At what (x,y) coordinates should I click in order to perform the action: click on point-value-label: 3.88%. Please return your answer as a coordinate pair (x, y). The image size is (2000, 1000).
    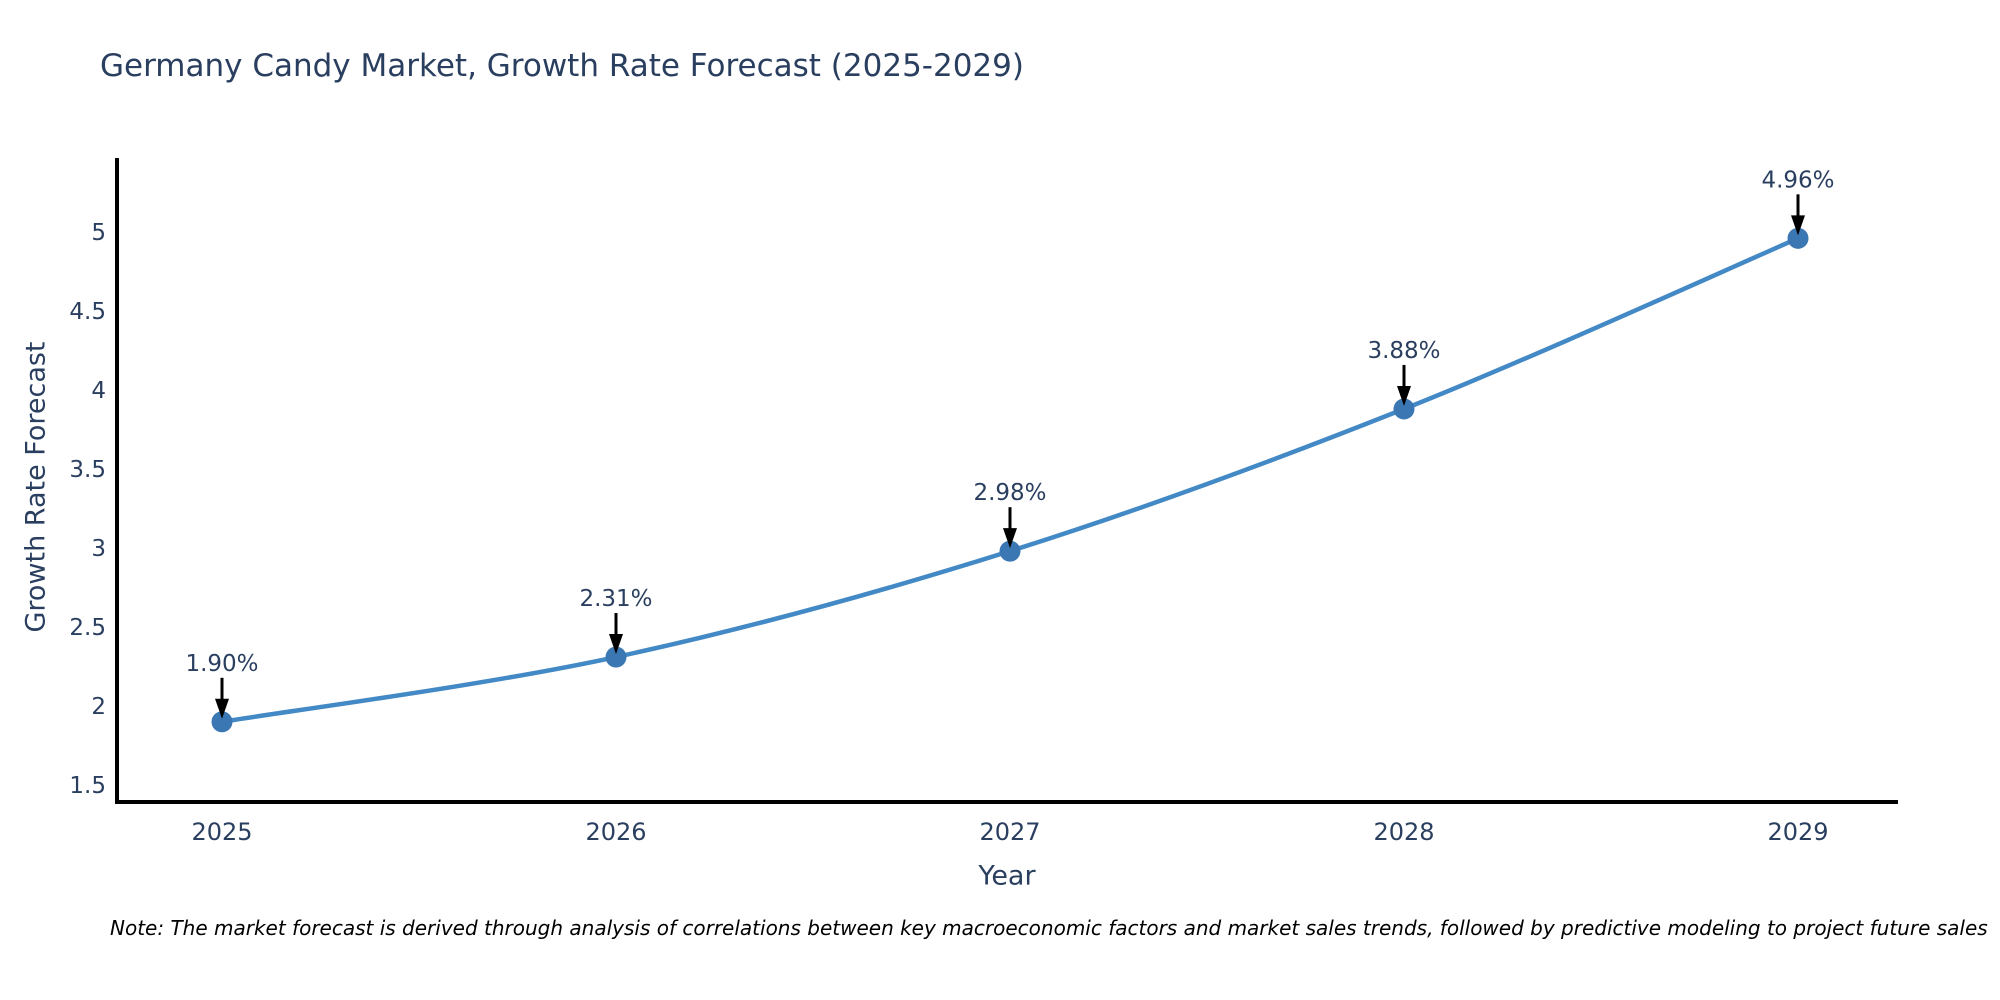
    Looking at the image, I should click on (1403, 351).